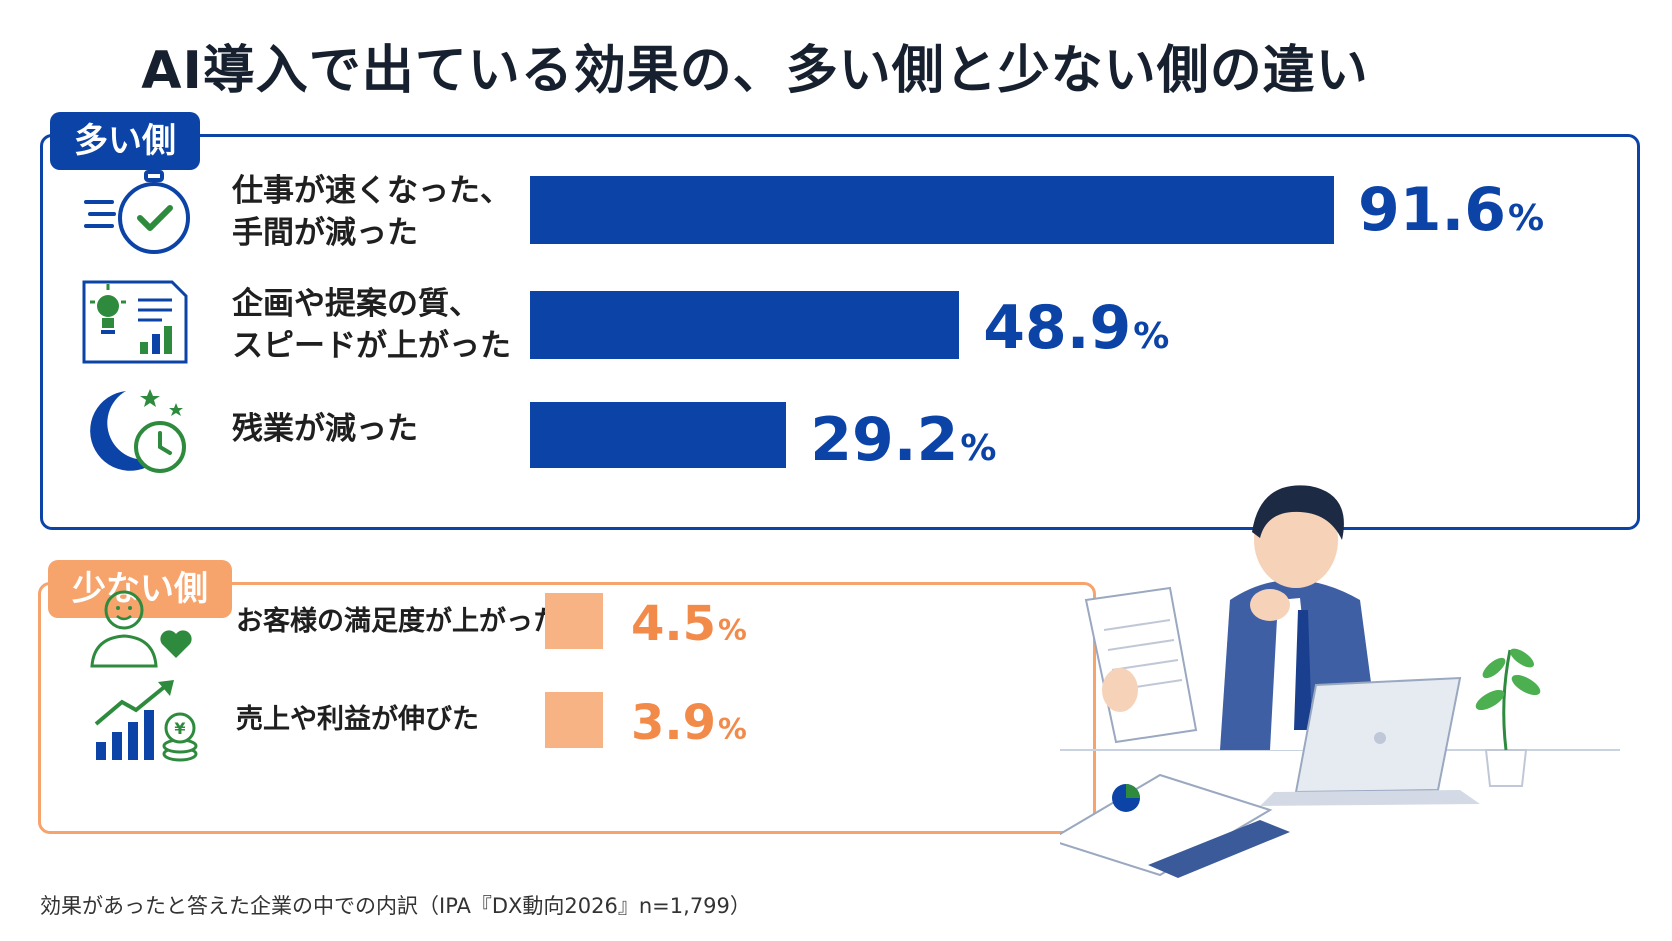  Describe the element at coordinates (398, 621) in the screenshot. I see `less-label-1: お客様の満足度が上がった` at that location.